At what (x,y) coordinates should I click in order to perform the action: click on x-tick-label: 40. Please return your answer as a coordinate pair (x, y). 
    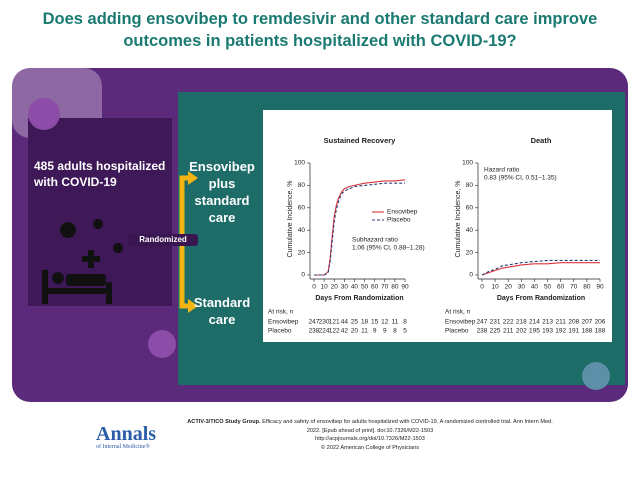
    Looking at the image, I should click on (355, 287).